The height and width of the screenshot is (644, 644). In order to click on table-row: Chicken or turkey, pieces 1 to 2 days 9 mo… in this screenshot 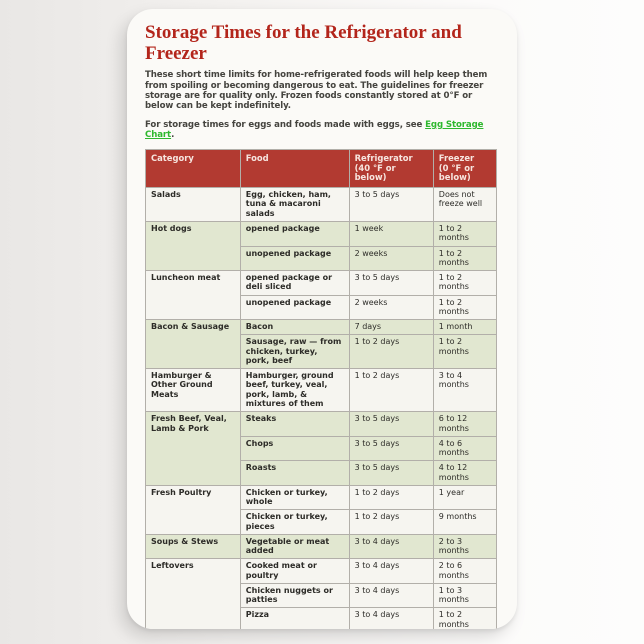, I will do `click(322, 522)`.